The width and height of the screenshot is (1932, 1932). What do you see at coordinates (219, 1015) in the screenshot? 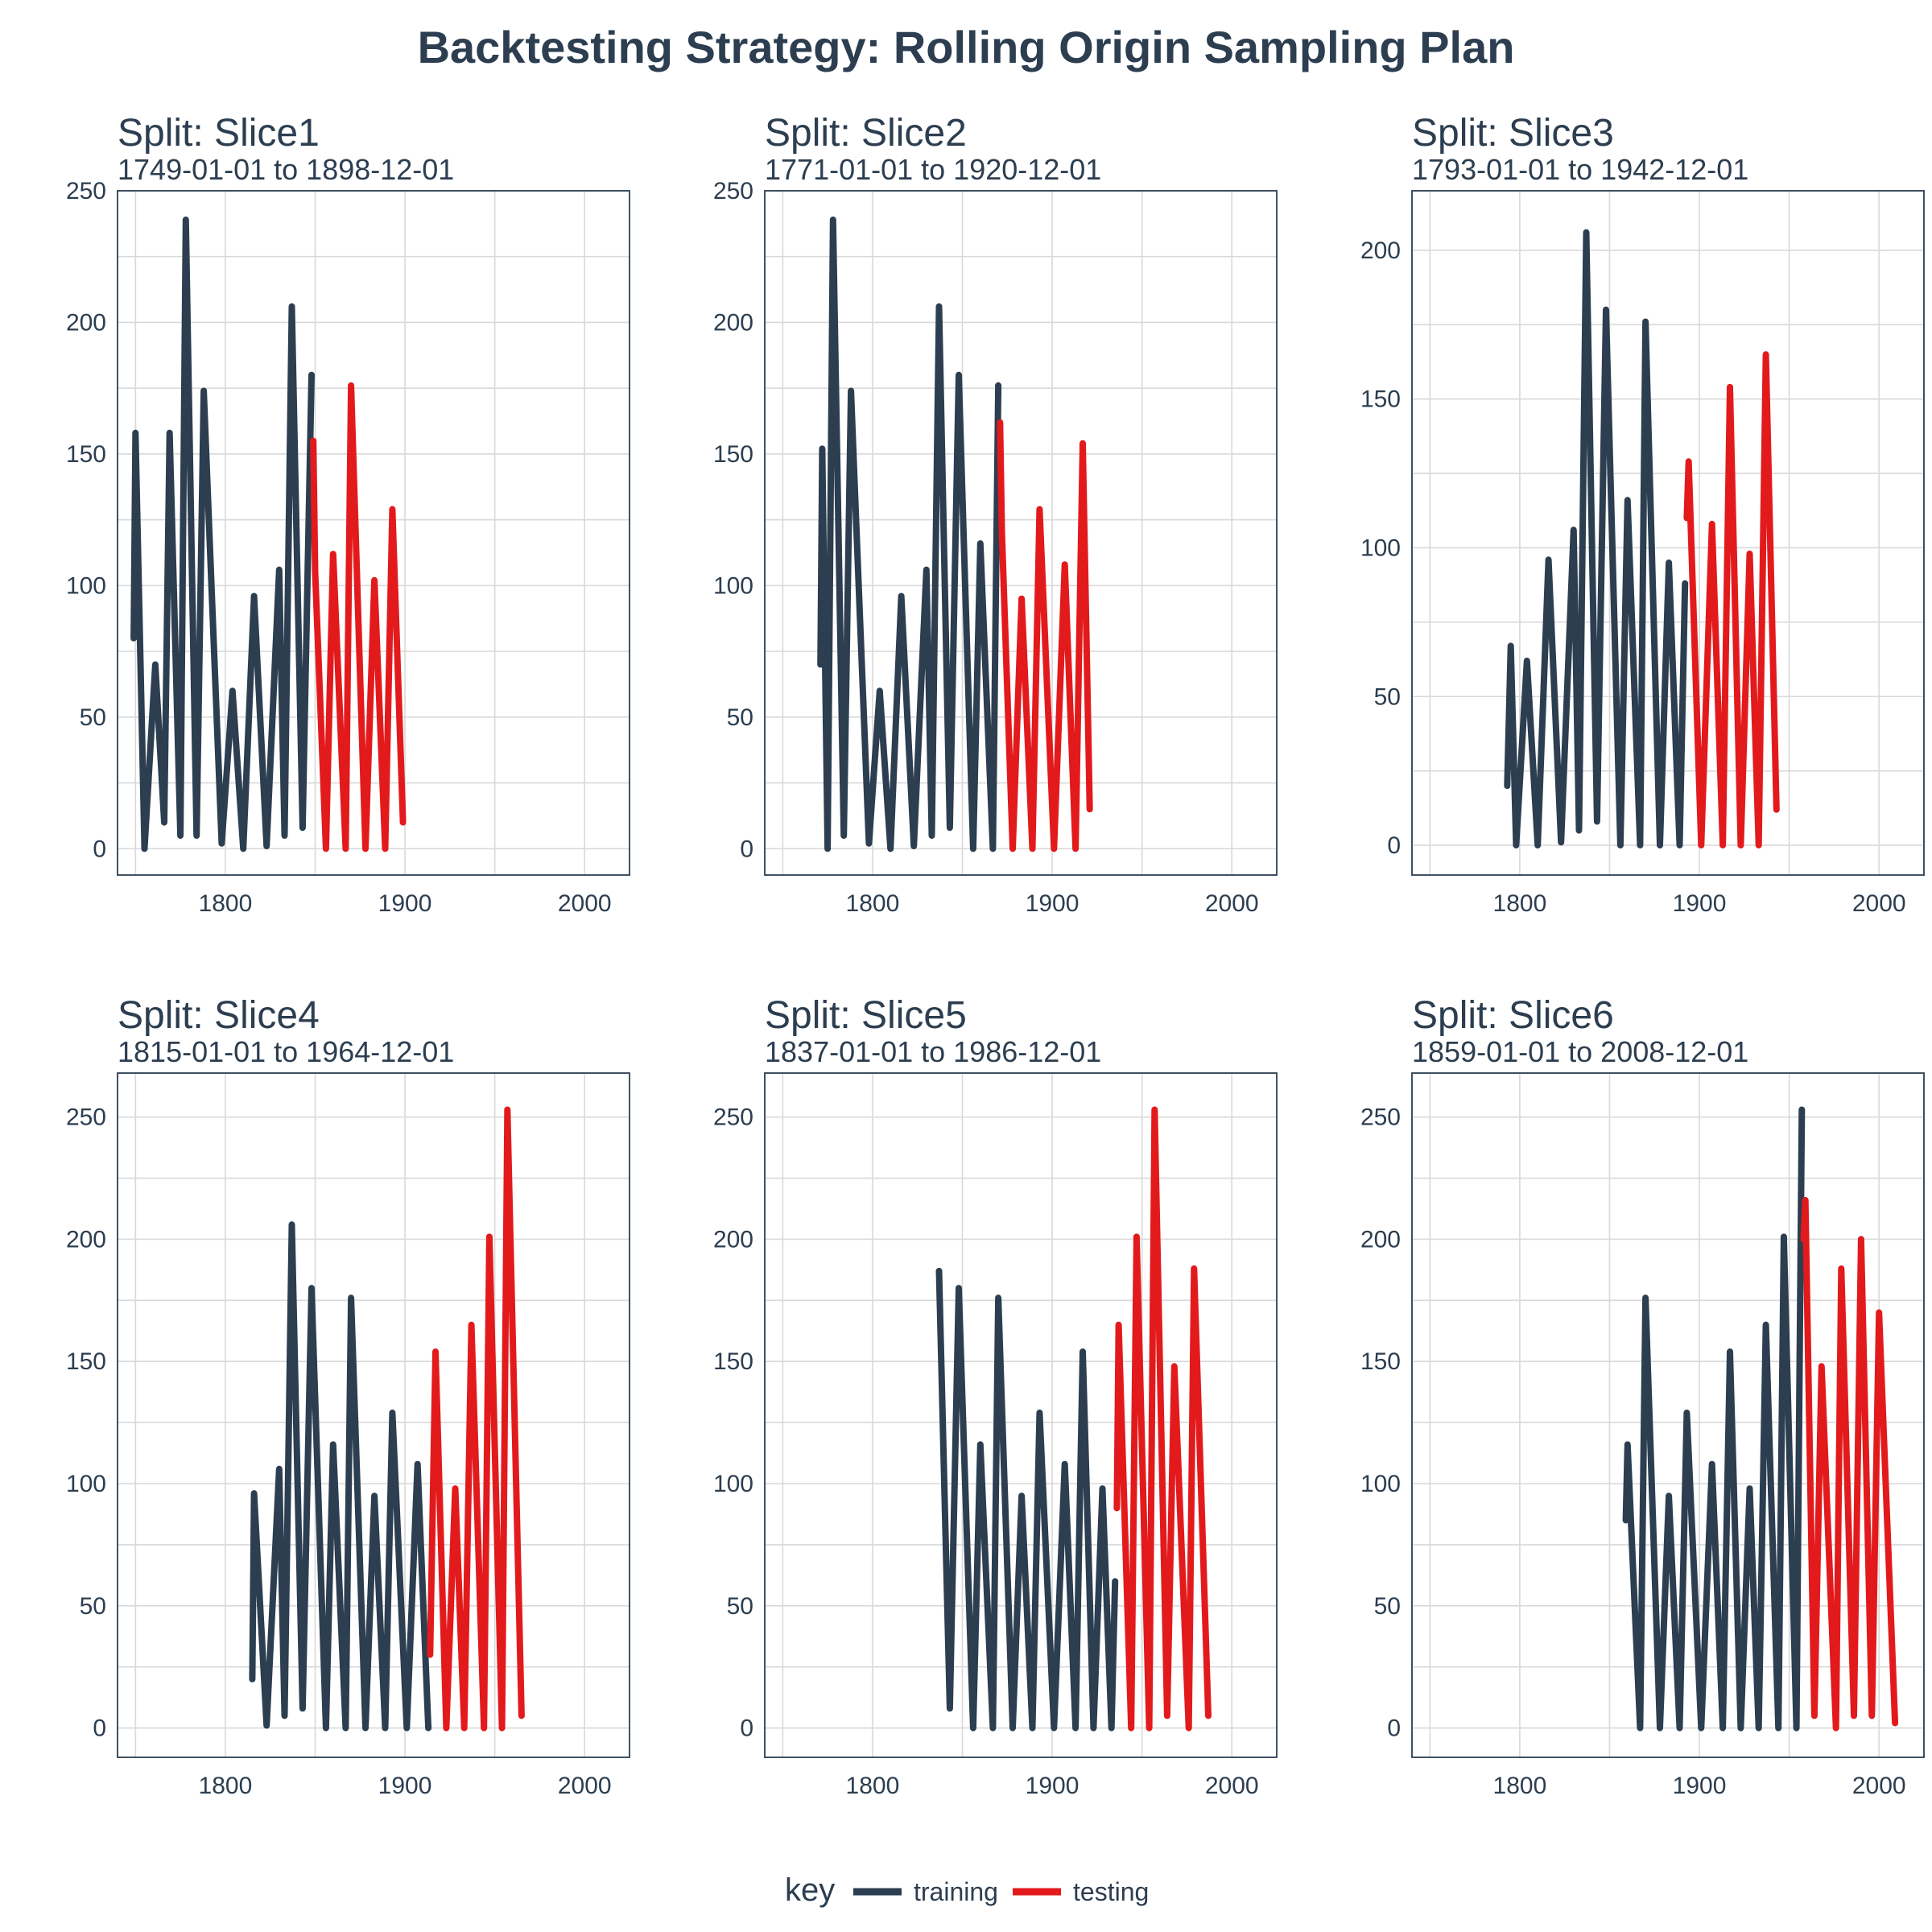
I see `panel-title: Split: Slice4` at bounding box center [219, 1015].